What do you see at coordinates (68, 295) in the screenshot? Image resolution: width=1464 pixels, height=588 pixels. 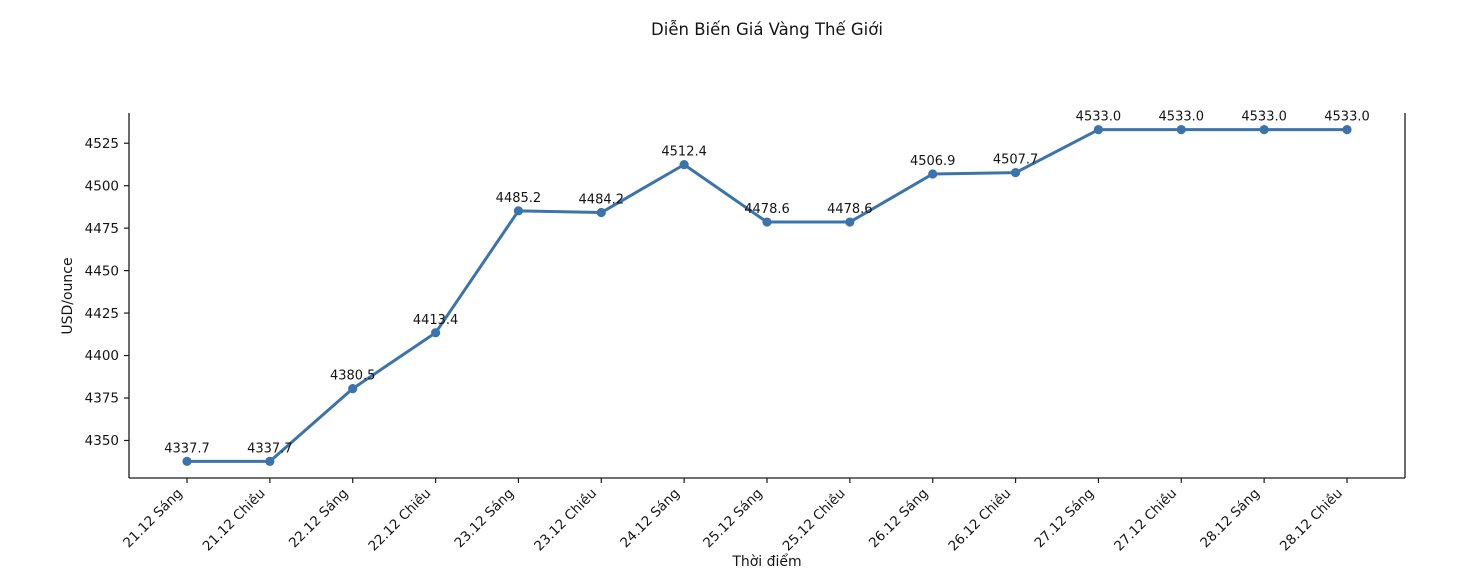 I see `y-axis-label: USD/ounce` at bounding box center [68, 295].